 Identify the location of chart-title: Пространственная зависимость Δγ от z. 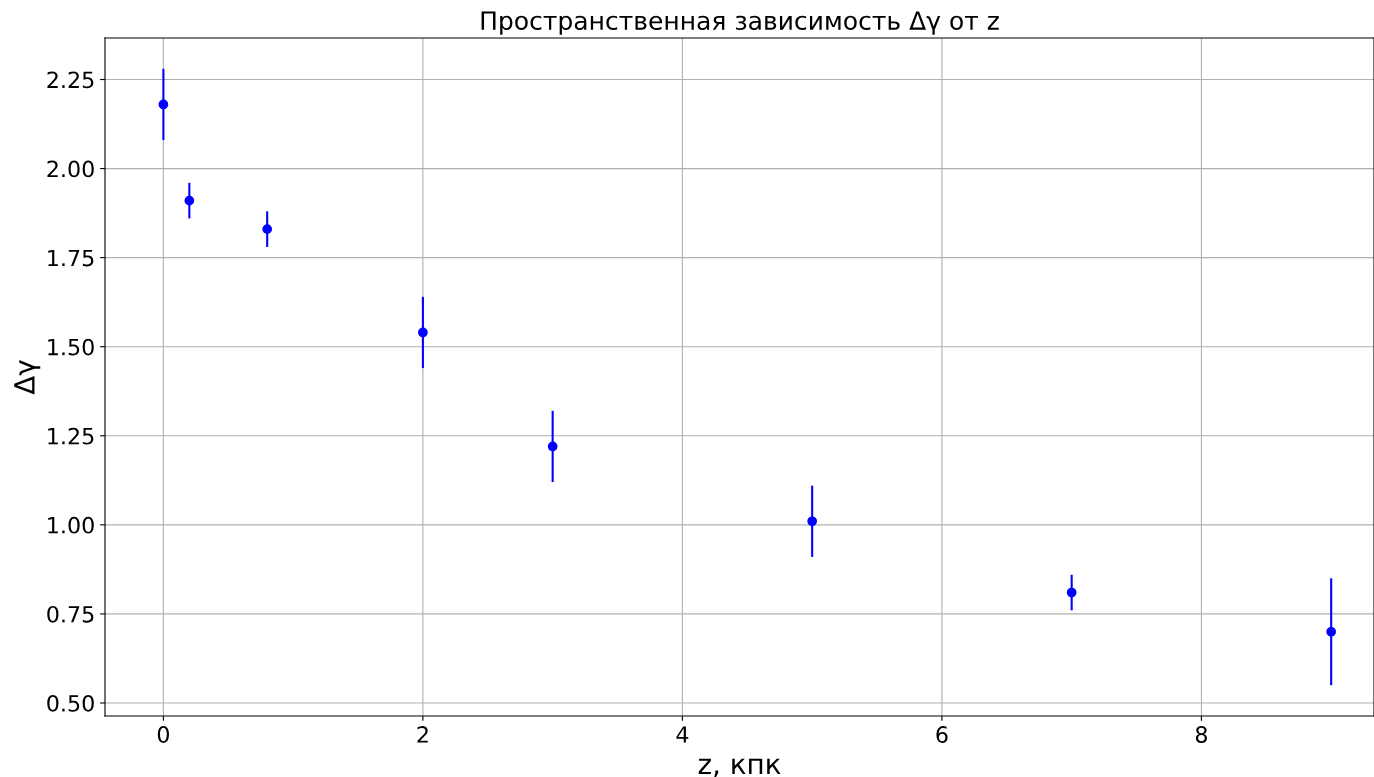
(740, 23).